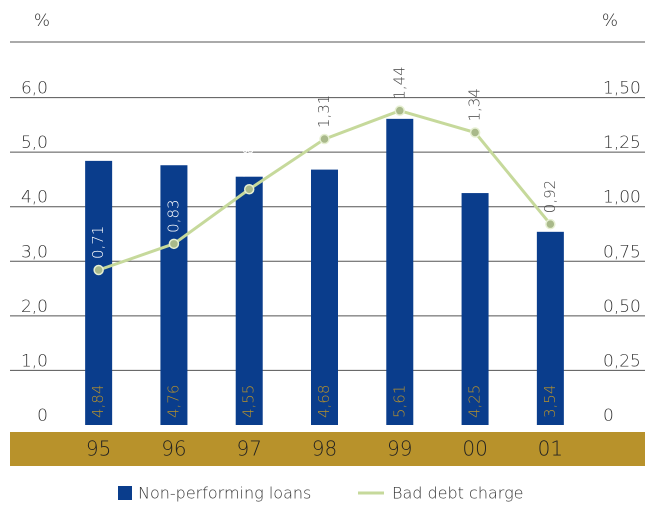 The image size is (655, 508). What do you see at coordinates (34, 198) in the screenshot?
I see `y-tick-label: 4,0` at bounding box center [34, 198].